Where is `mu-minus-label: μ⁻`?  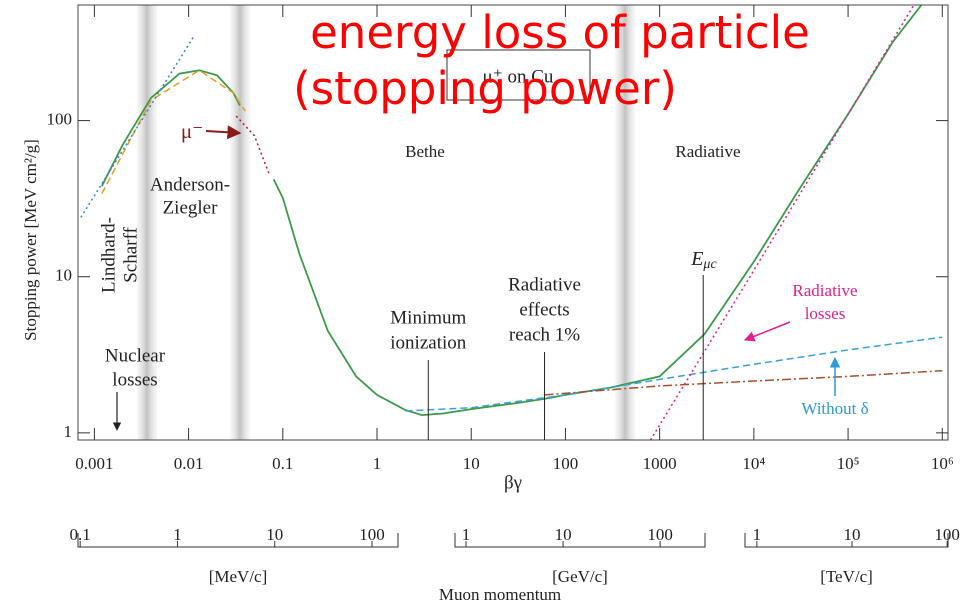 mu-minus-label: μ⁻ is located at coordinates (192, 131).